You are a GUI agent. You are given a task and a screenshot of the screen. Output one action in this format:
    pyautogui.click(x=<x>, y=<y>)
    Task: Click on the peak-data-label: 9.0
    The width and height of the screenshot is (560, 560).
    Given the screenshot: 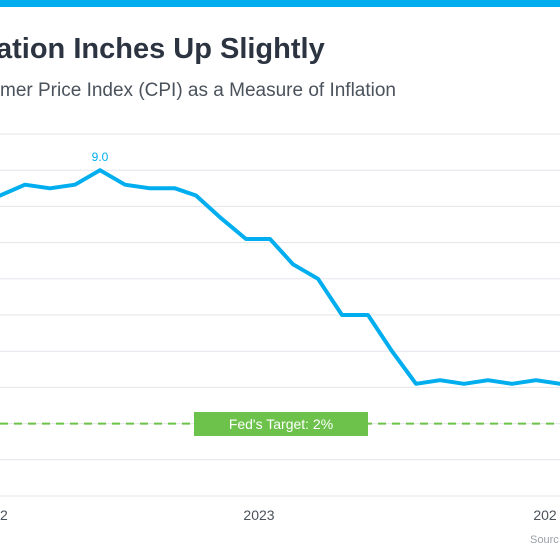 What is the action you would take?
    pyautogui.click(x=100, y=157)
    